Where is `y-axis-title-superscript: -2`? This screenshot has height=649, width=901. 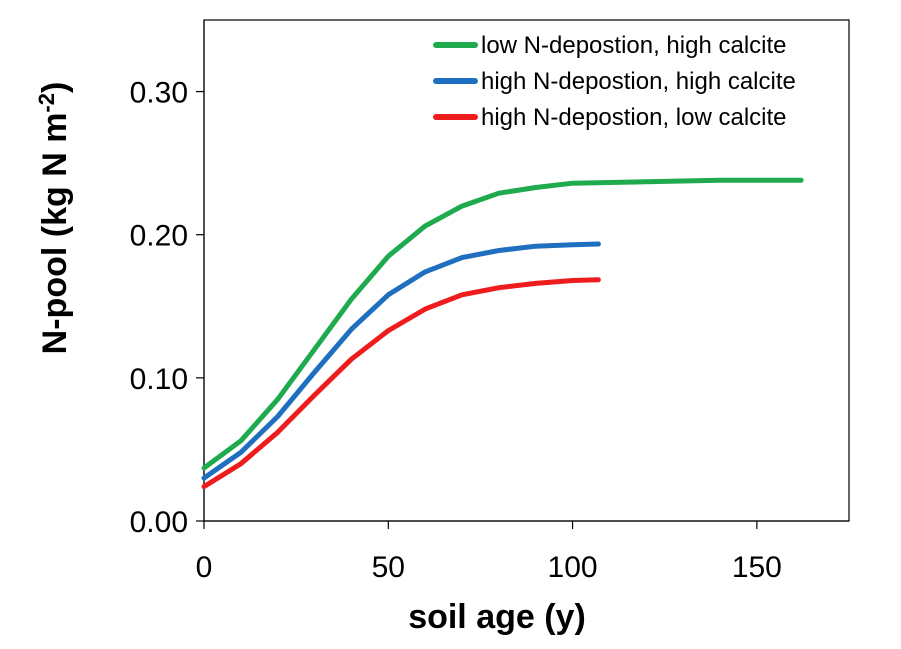
y-axis-title-superscript: -2 is located at coordinates (46, 103).